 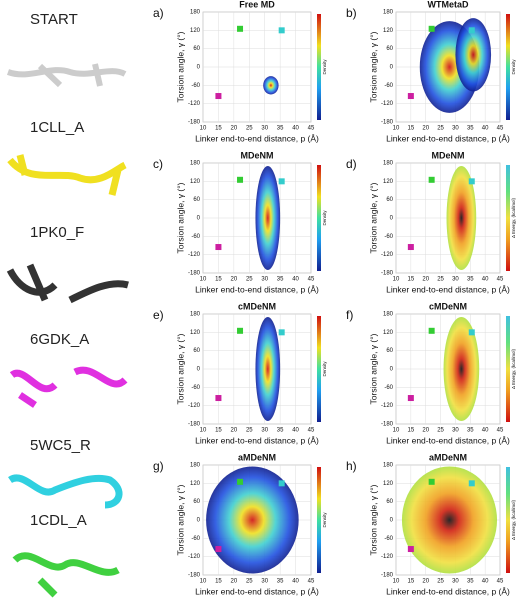 What do you see at coordinates (60, 445) in the screenshot?
I see `structure-label: 5WC5_R` at bounding box center [60, 445].